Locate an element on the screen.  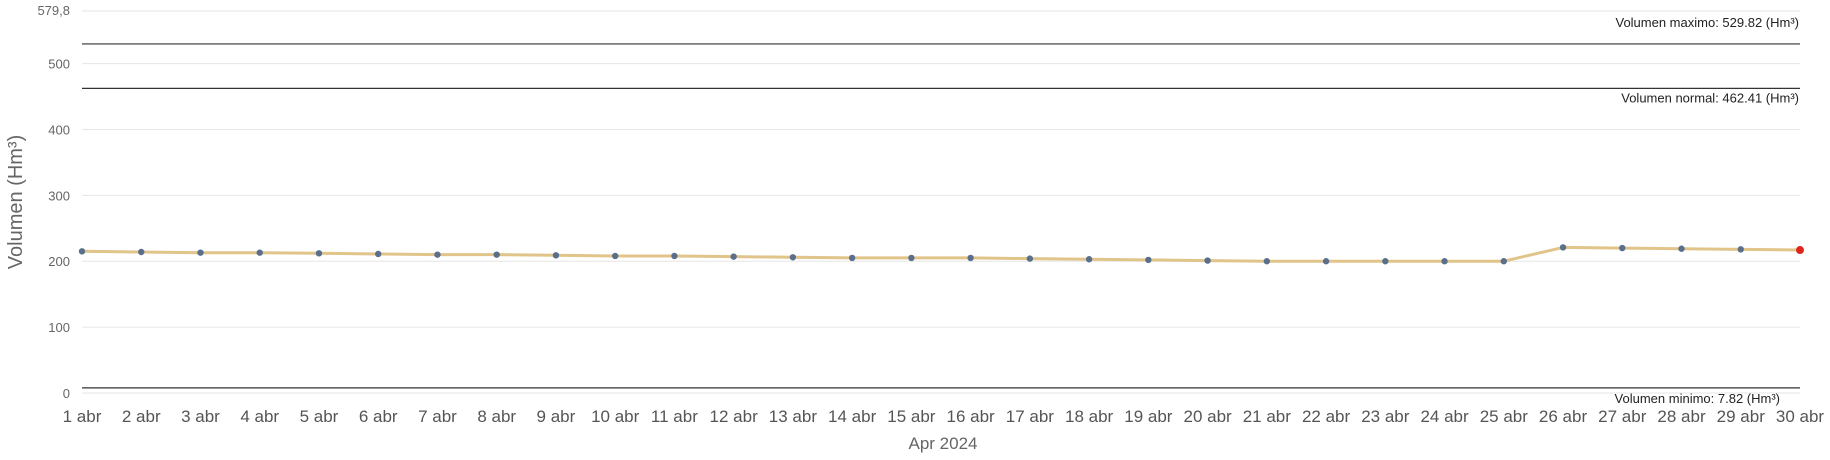
x-tick-label: 6 abr is located at coordinates (378, 416).